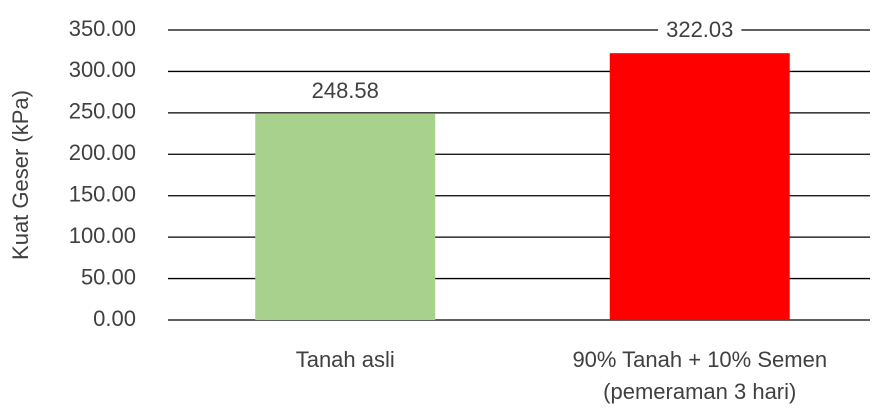  Describe the element at coordinates (102, 194) in the screenshot. I see `y-tick-label: 150.00` at that location.